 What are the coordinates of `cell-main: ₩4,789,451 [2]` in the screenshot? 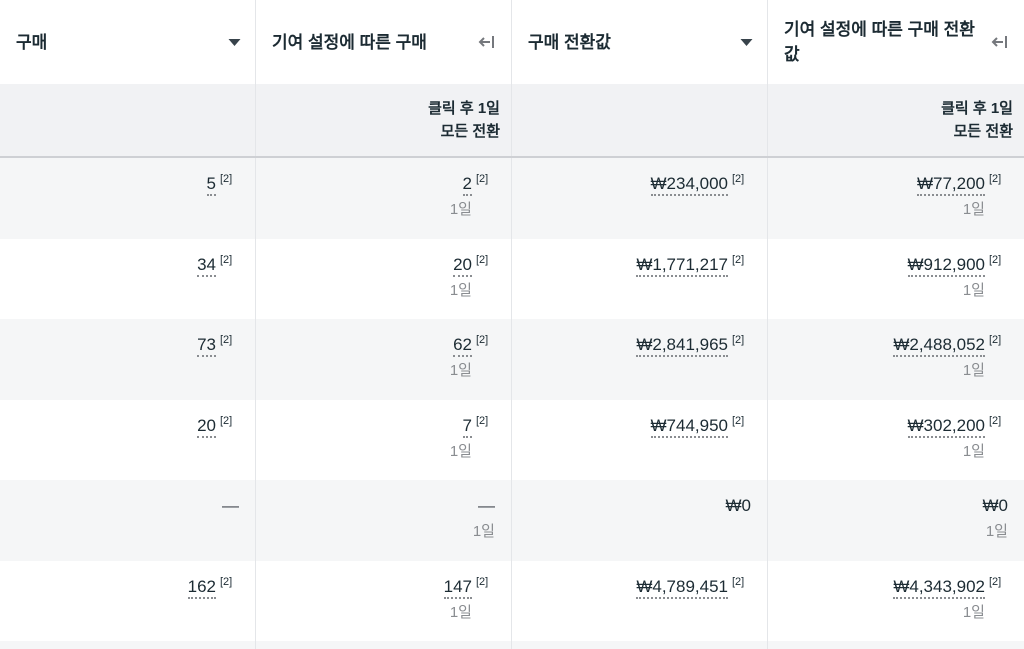 It's located at (690, 587).